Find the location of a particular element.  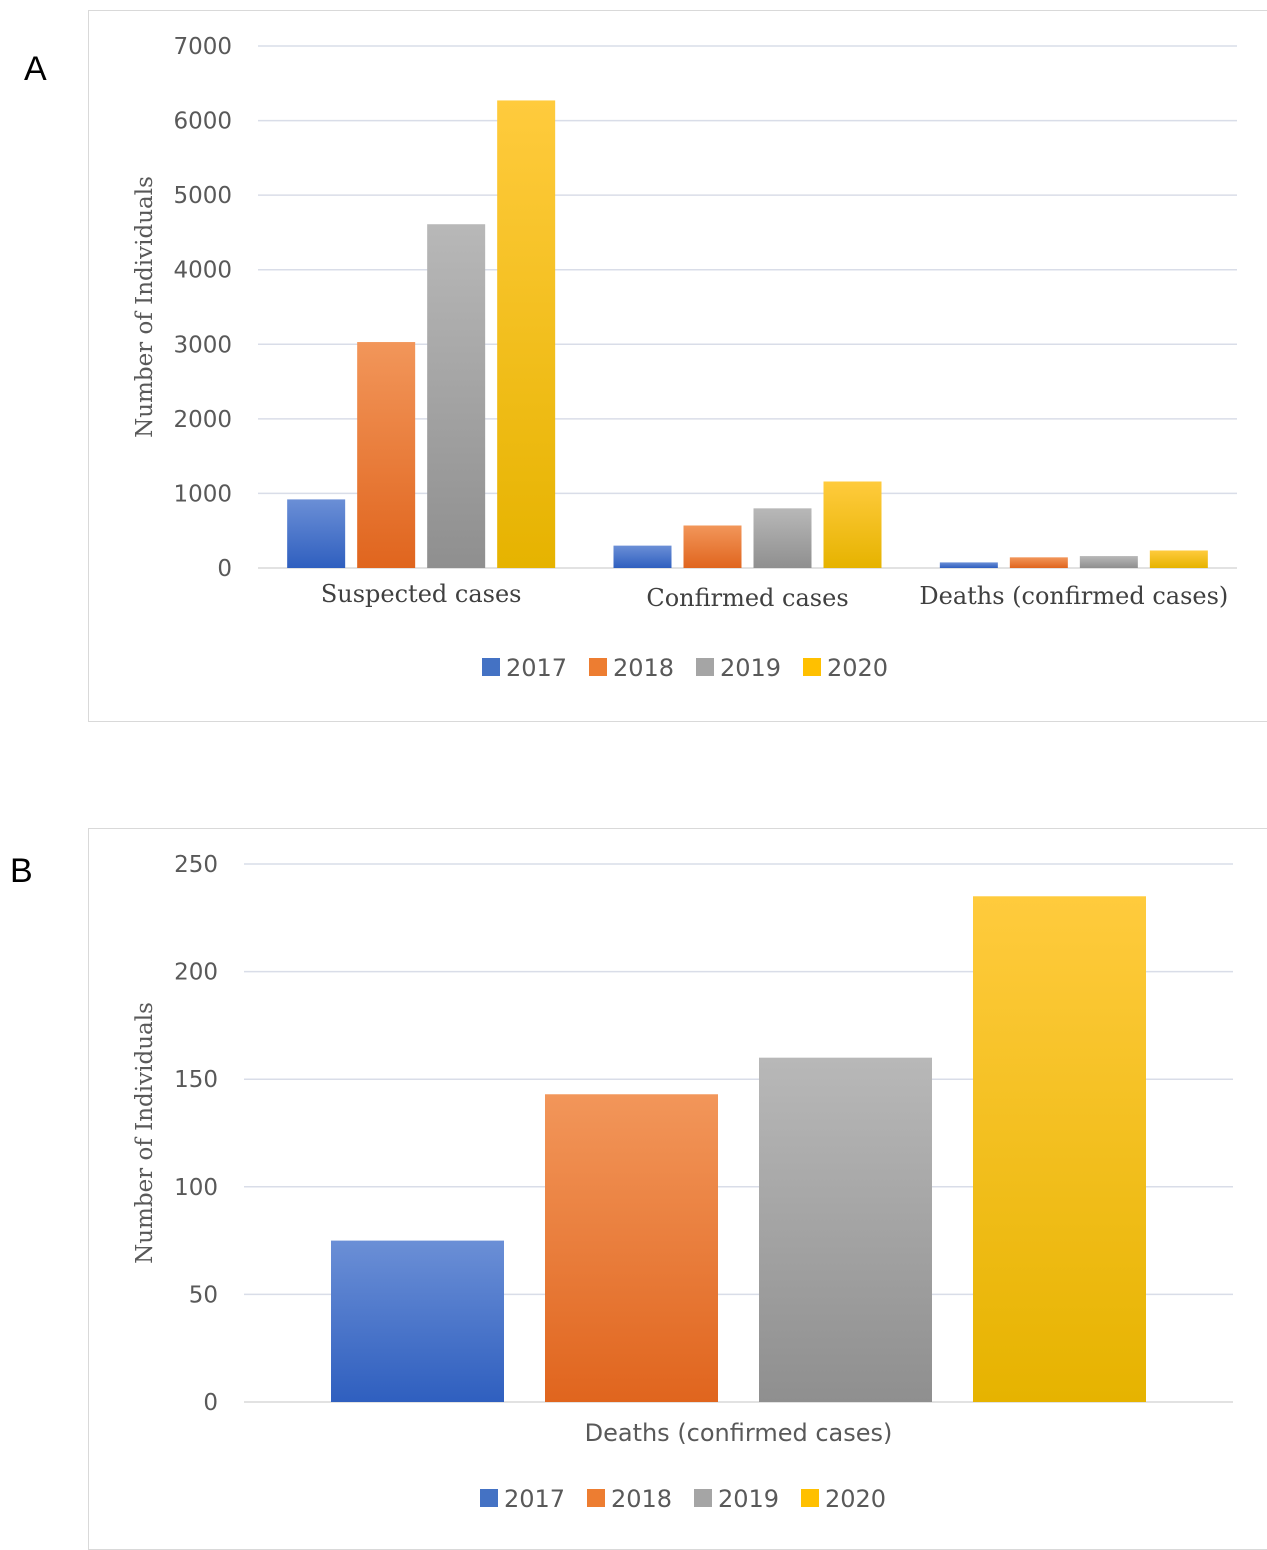

b-legend-swatch-2018 is located at coordinates (596, 1498).